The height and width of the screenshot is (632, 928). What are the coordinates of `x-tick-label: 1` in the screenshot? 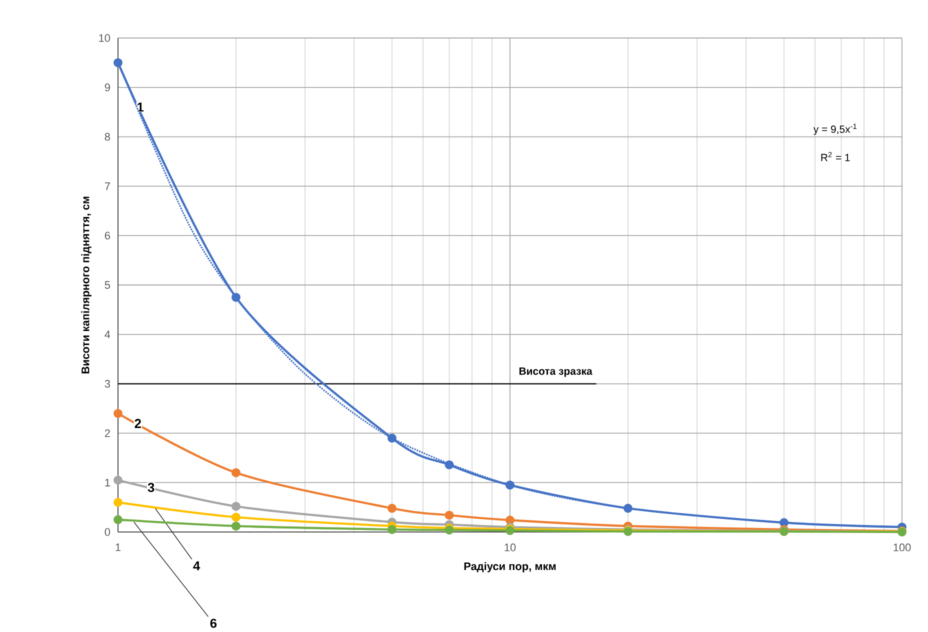 It's located at (118, 548).